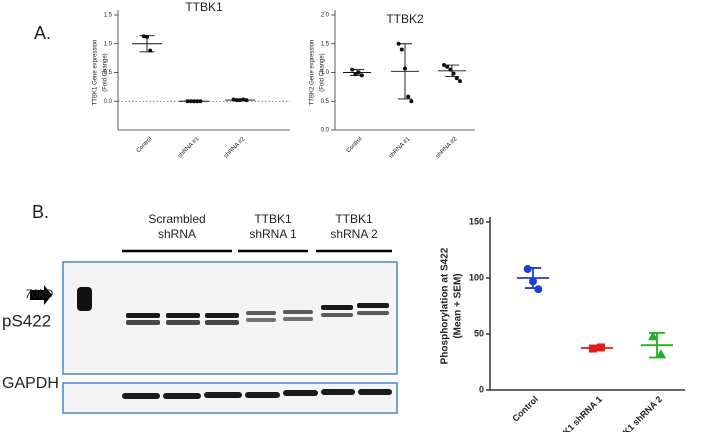  I want to click on group-label: shRNA 2, so click(354, 234).